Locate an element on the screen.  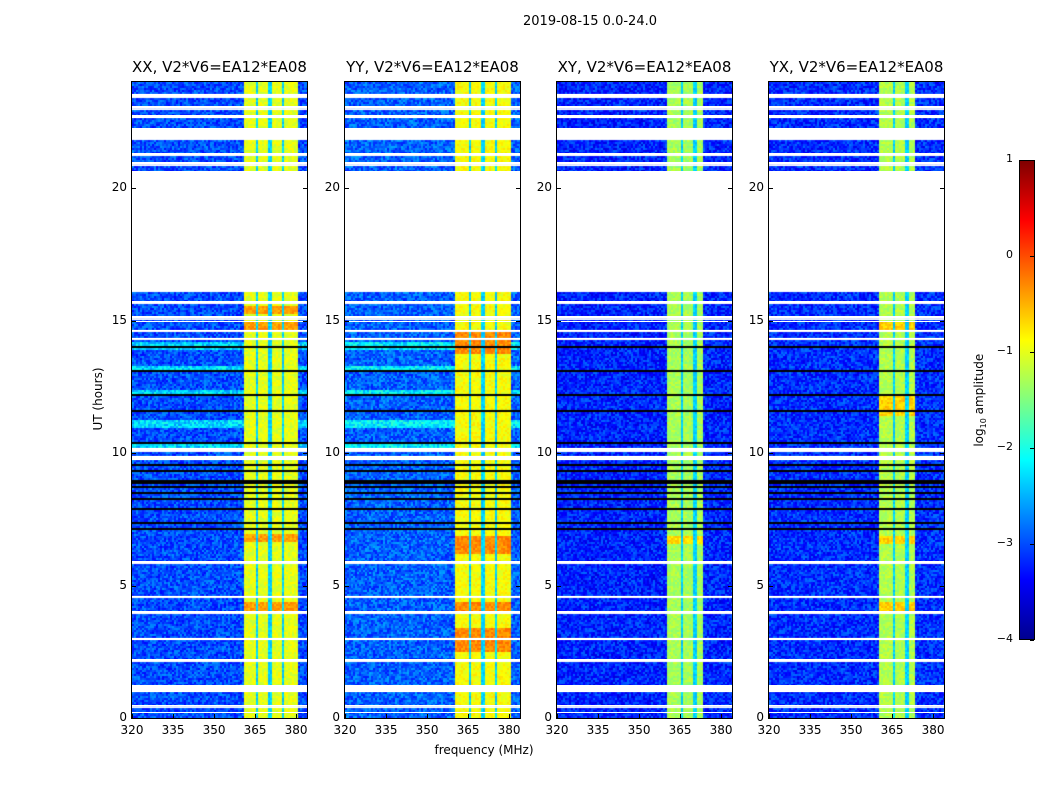
colorbar-label-log: log is located at coordinates (978, 437).